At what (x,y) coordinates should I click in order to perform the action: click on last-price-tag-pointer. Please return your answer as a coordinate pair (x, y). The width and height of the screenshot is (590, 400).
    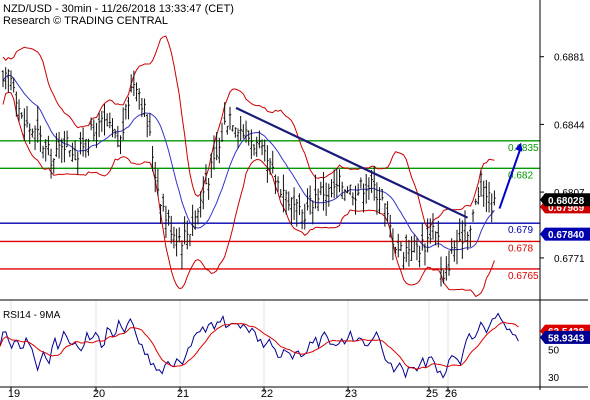
    Looking at the image, I should click on (542, 200).